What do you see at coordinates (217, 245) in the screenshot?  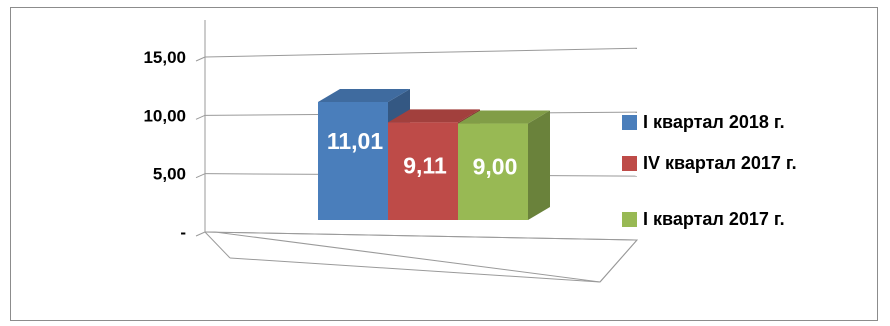 I see `floor-front-left-edge` at bounding box center [217, 245].